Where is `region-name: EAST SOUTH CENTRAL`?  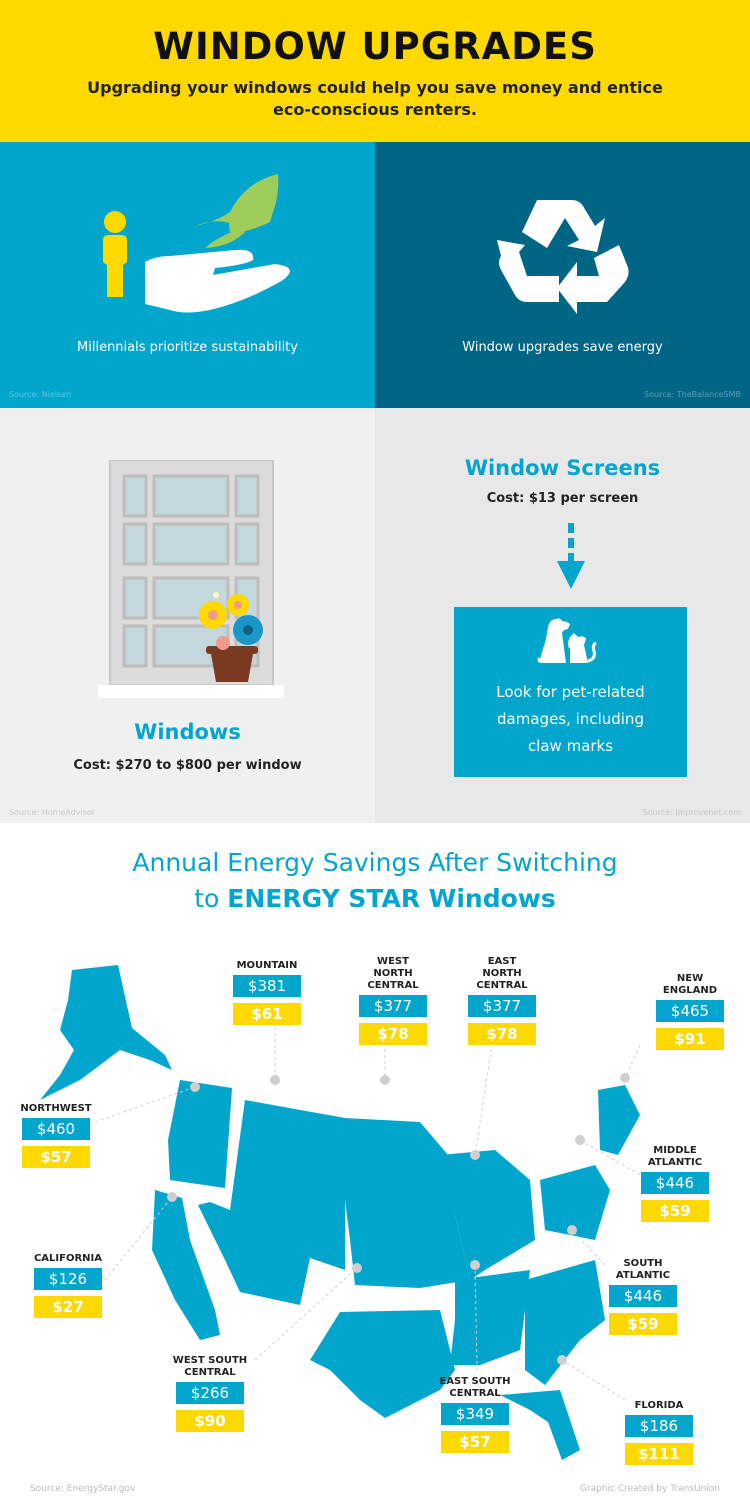 region-name: EAST SOUTH CENTRAL is located at coordinates (475, 1387).